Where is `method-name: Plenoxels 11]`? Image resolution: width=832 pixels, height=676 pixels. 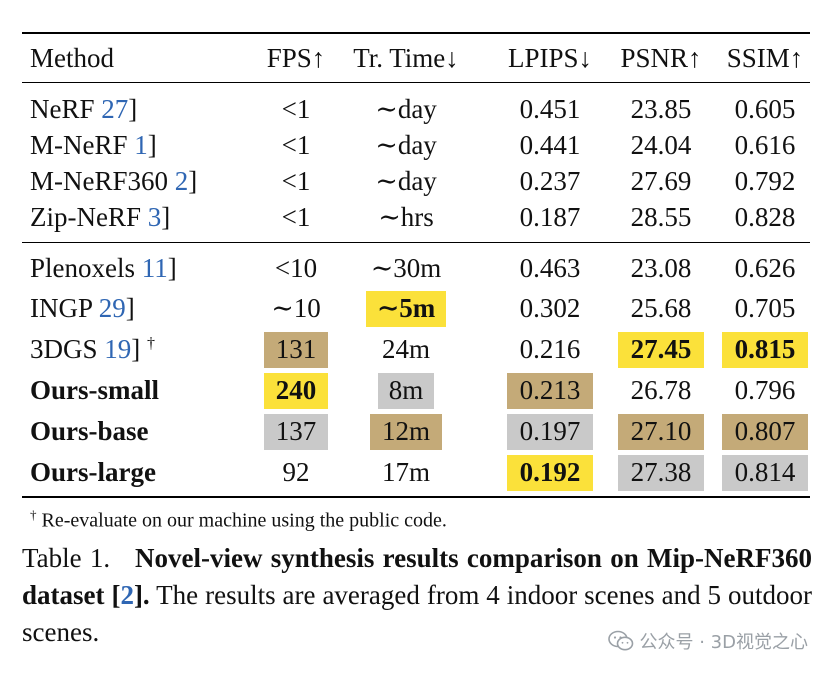 method-name: Plenoxels 11] is located at coordinates (103, 268).